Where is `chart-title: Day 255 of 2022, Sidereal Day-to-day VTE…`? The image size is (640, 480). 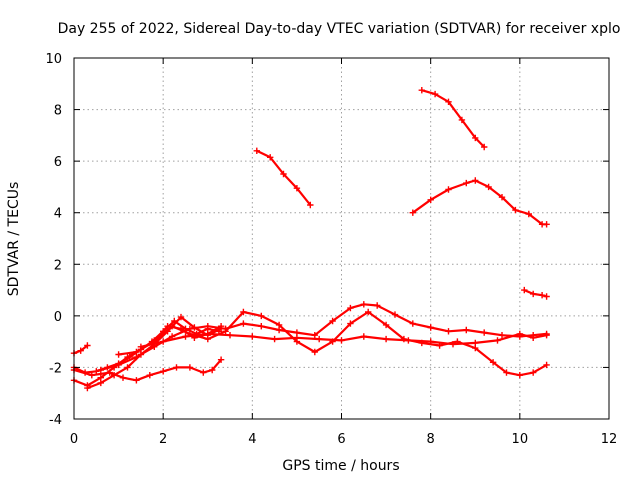 chart-title: Day 255 of 2022, Sidereal Day-to-day VTE… is located at coordinates (339, 29).